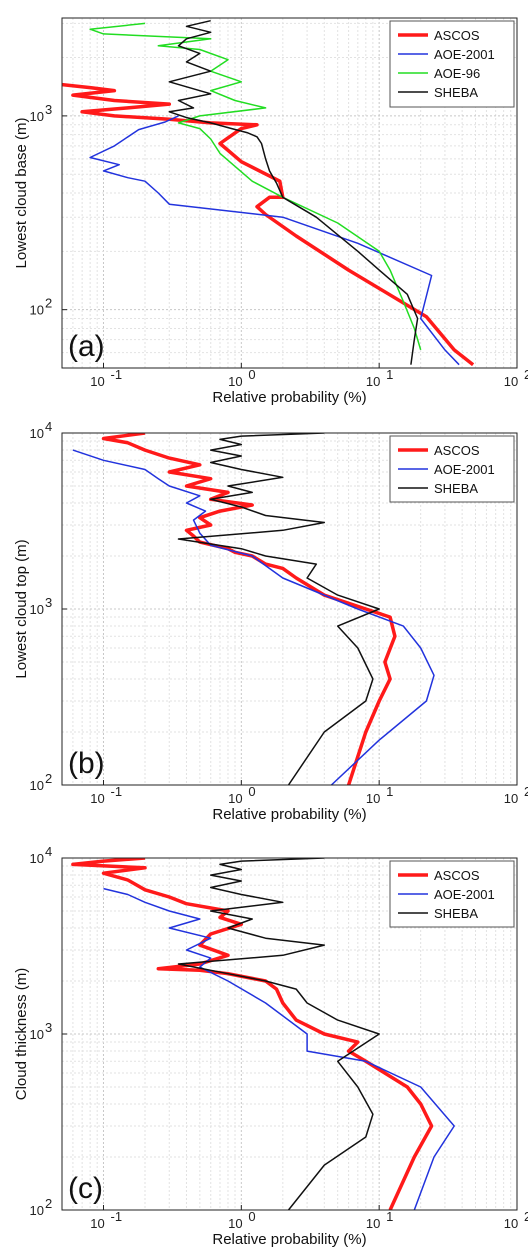  What do you see at coordinates (457, 73) in the screenshot?
I see `legend-entry-aoe-96: AOE-96` at bounding box center [457, 73].